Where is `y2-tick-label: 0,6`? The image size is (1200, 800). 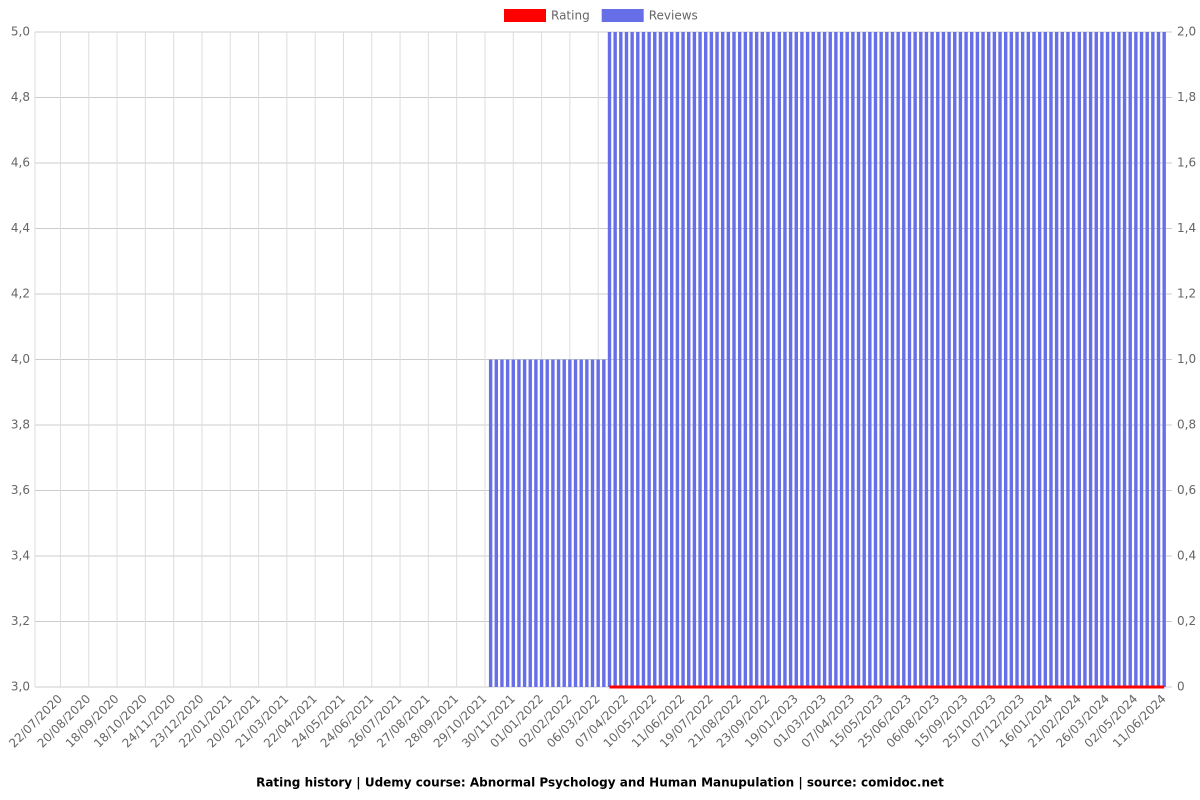
y2-tick-label: 0,6 is located at coordinates (1186, 490).